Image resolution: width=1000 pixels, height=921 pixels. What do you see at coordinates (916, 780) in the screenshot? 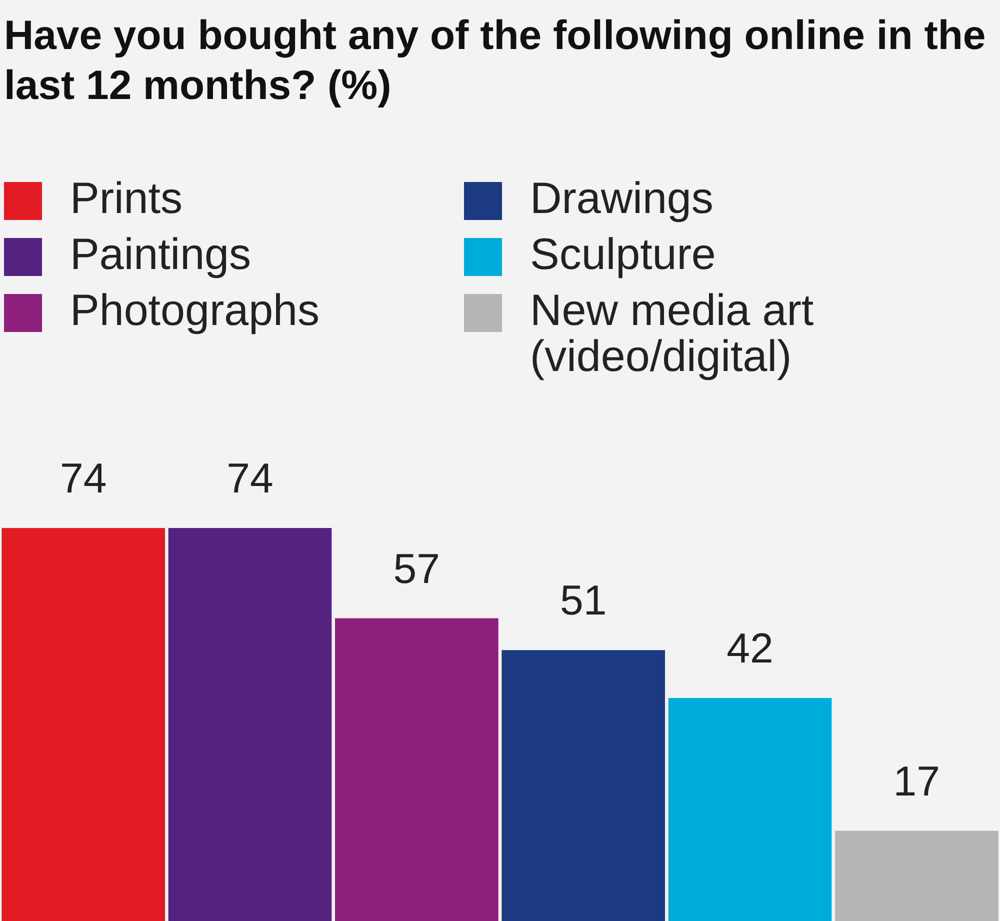
I see `data-label: 17` at bounding box center [916, 780].